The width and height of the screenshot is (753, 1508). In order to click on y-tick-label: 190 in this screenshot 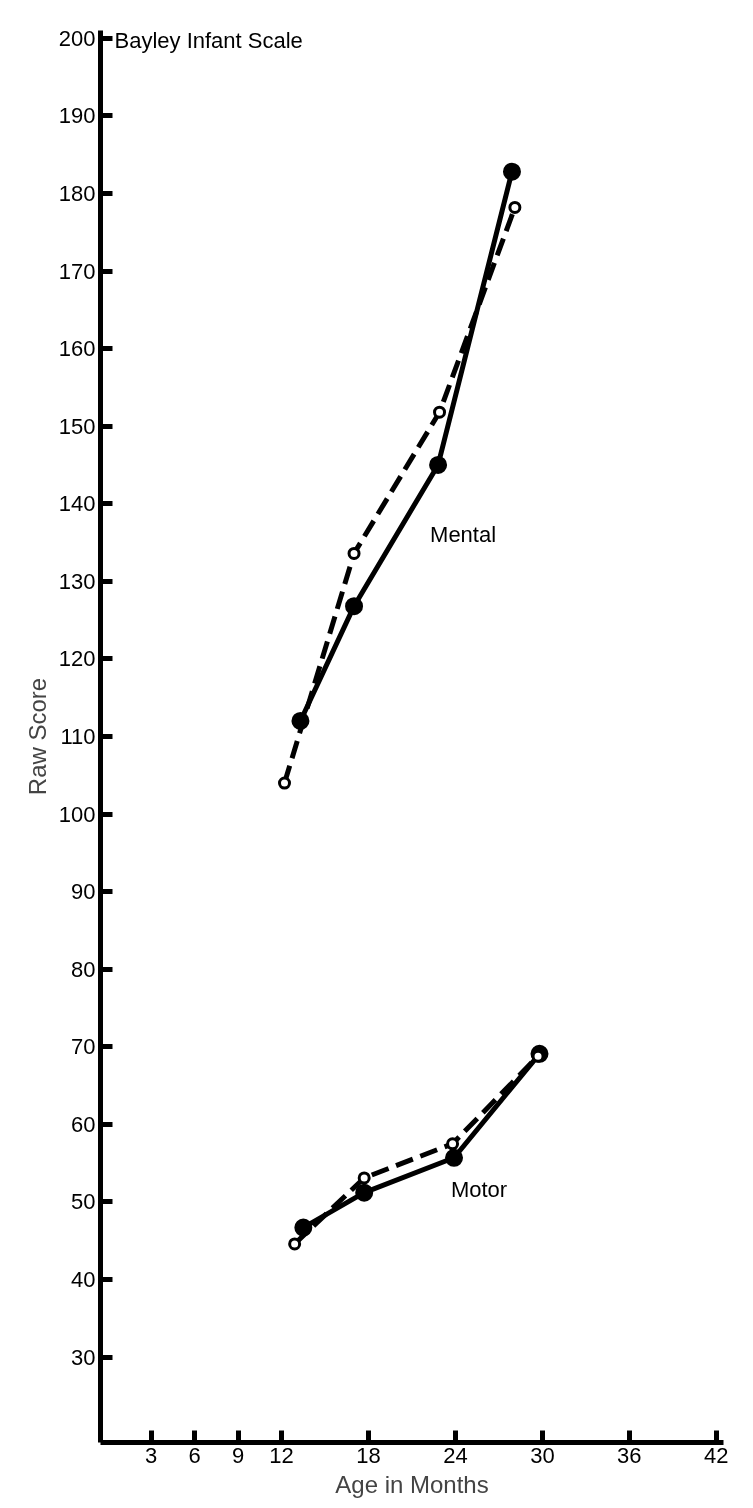, I will do `click(77, 116)`.